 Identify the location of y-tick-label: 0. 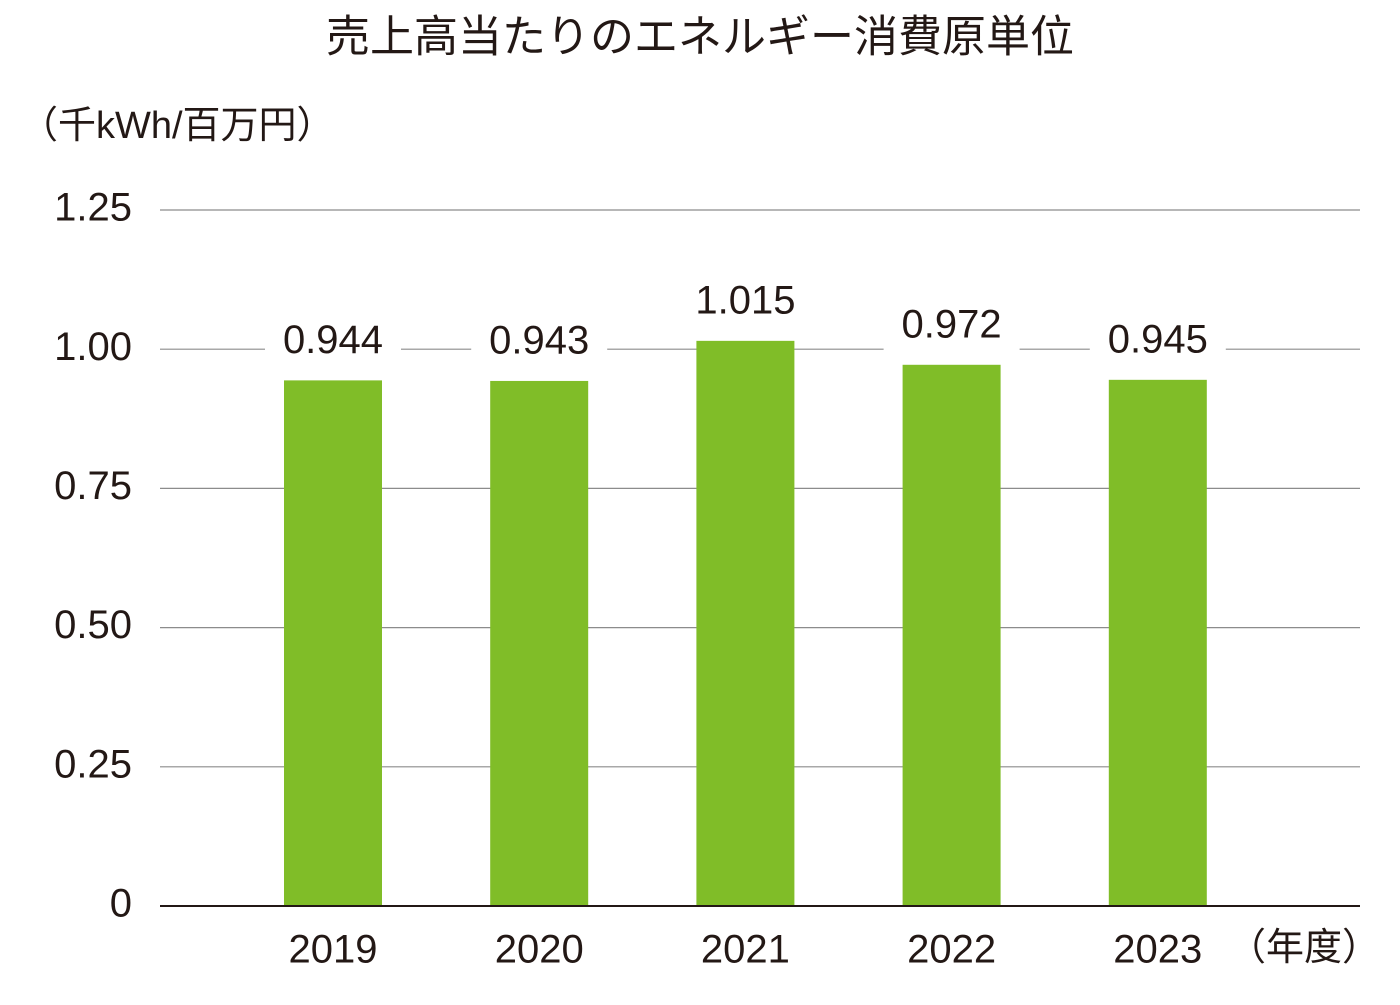
(121, 904).